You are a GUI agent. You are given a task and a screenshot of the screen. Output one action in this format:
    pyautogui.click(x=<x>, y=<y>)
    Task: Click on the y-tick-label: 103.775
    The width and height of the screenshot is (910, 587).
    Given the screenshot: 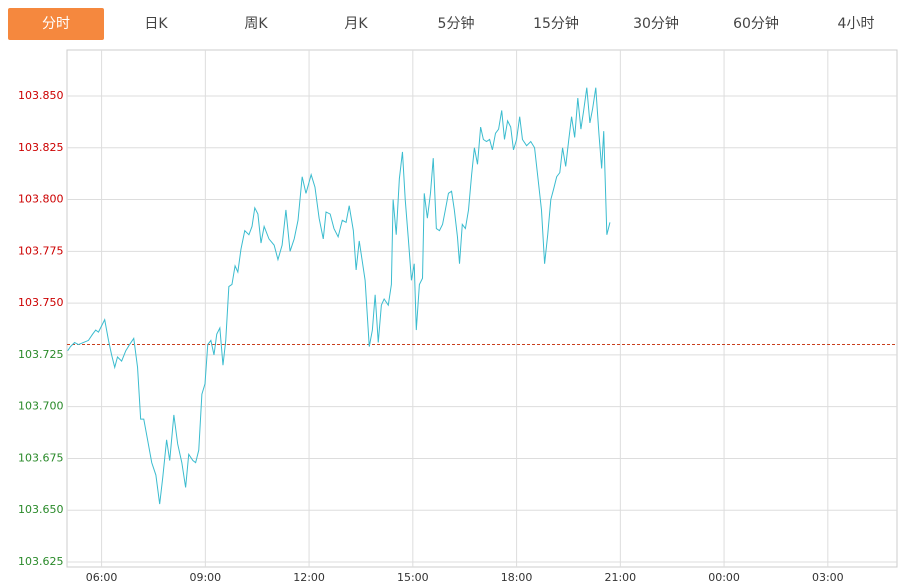 What is the action you would take?
    pyautogui.click(x=41, y=250)
    